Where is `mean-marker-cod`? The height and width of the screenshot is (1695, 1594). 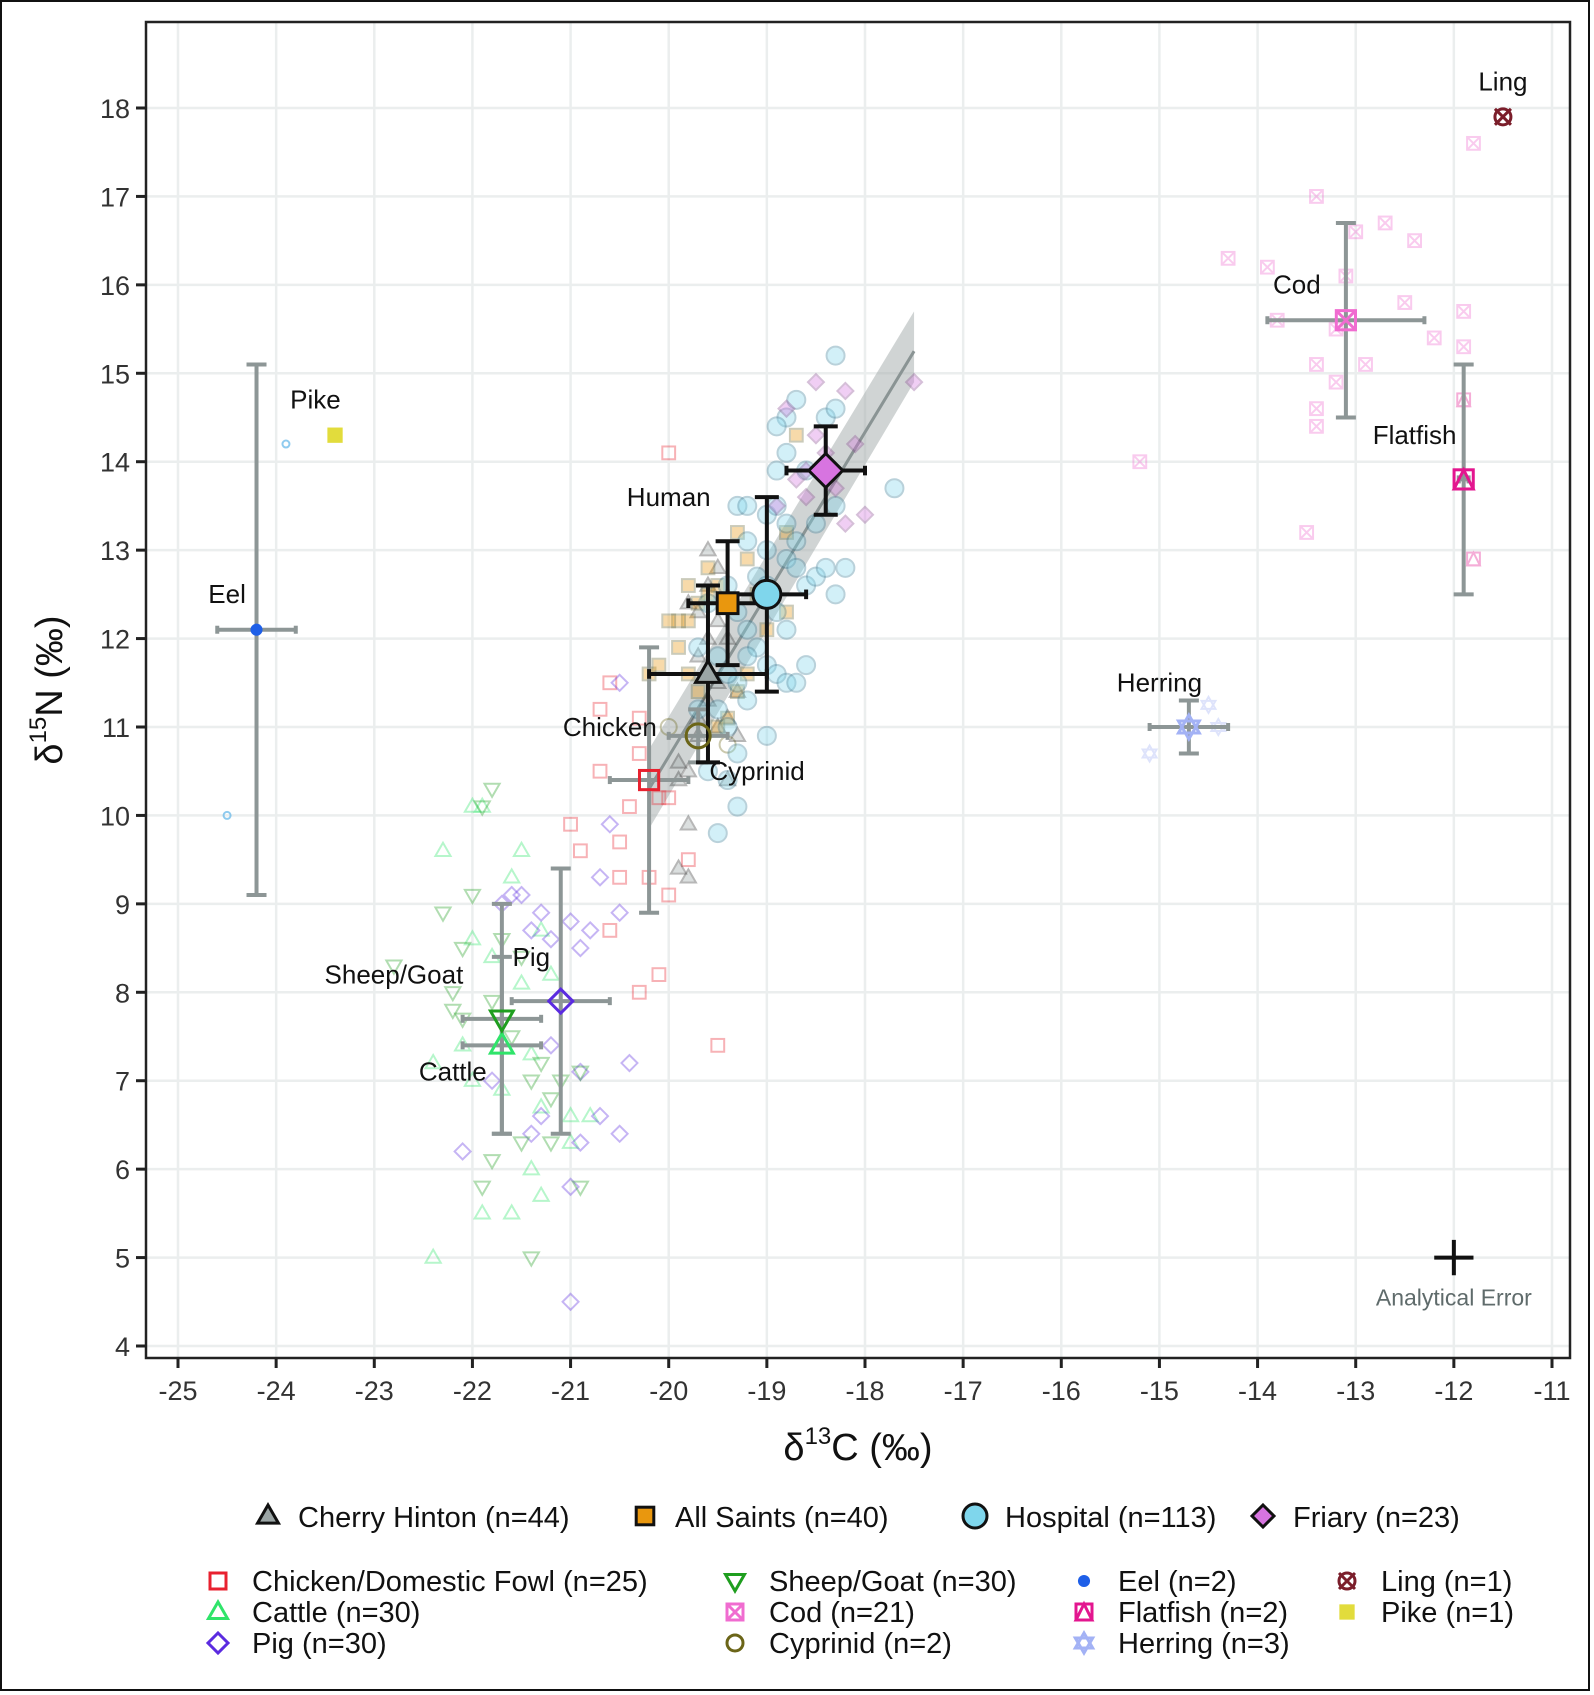
mean-marker-cod is located at coordinates (1346, 320).